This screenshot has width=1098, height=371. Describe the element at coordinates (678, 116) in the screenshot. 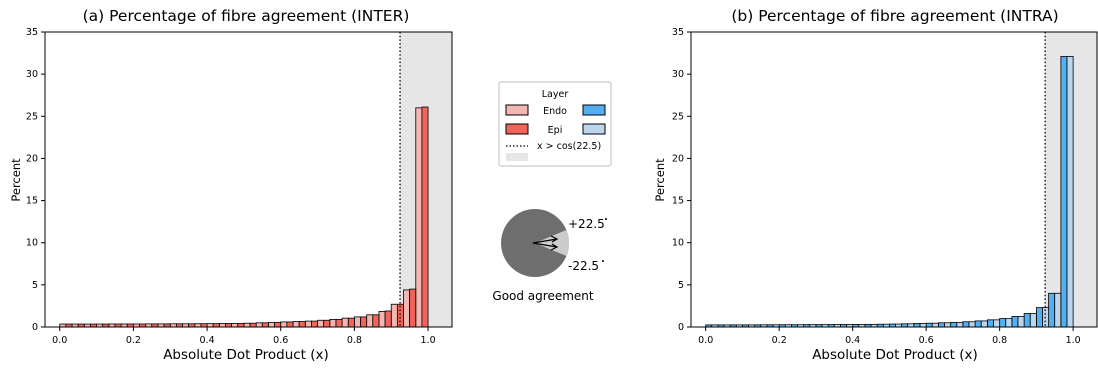

I see `chart-intra-ytick-label: 25` at that location.